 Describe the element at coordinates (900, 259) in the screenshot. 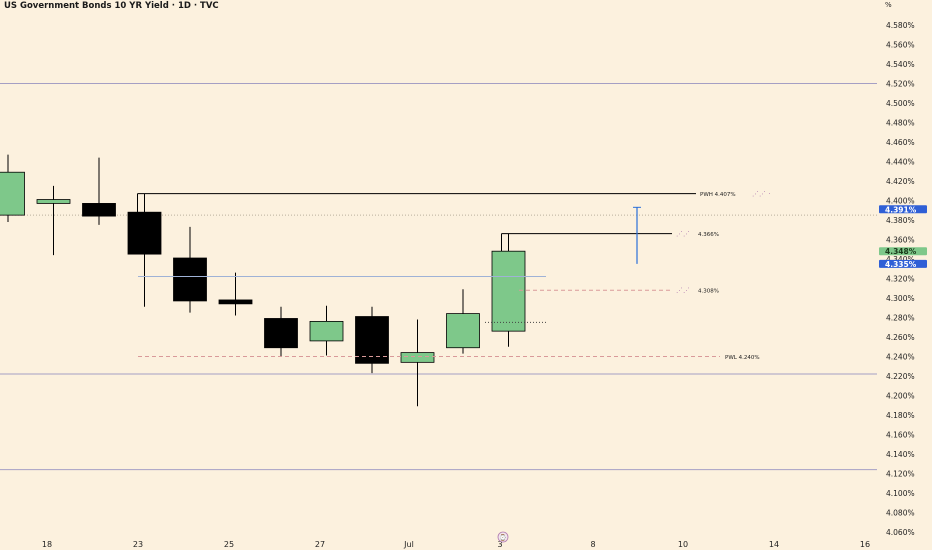

I see `price-tick-label: 4.340%` at that location.